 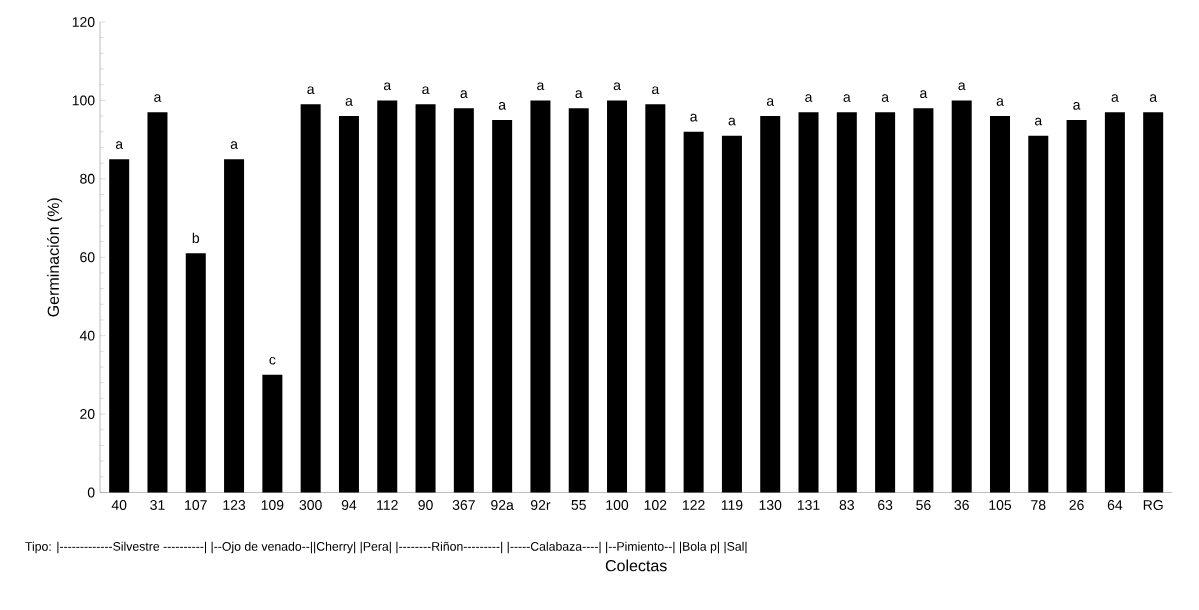 What do you see at coordinates (770, 505) in the screenshot?
I see `x-tick-label: 130` at bounding box center [770, 505].